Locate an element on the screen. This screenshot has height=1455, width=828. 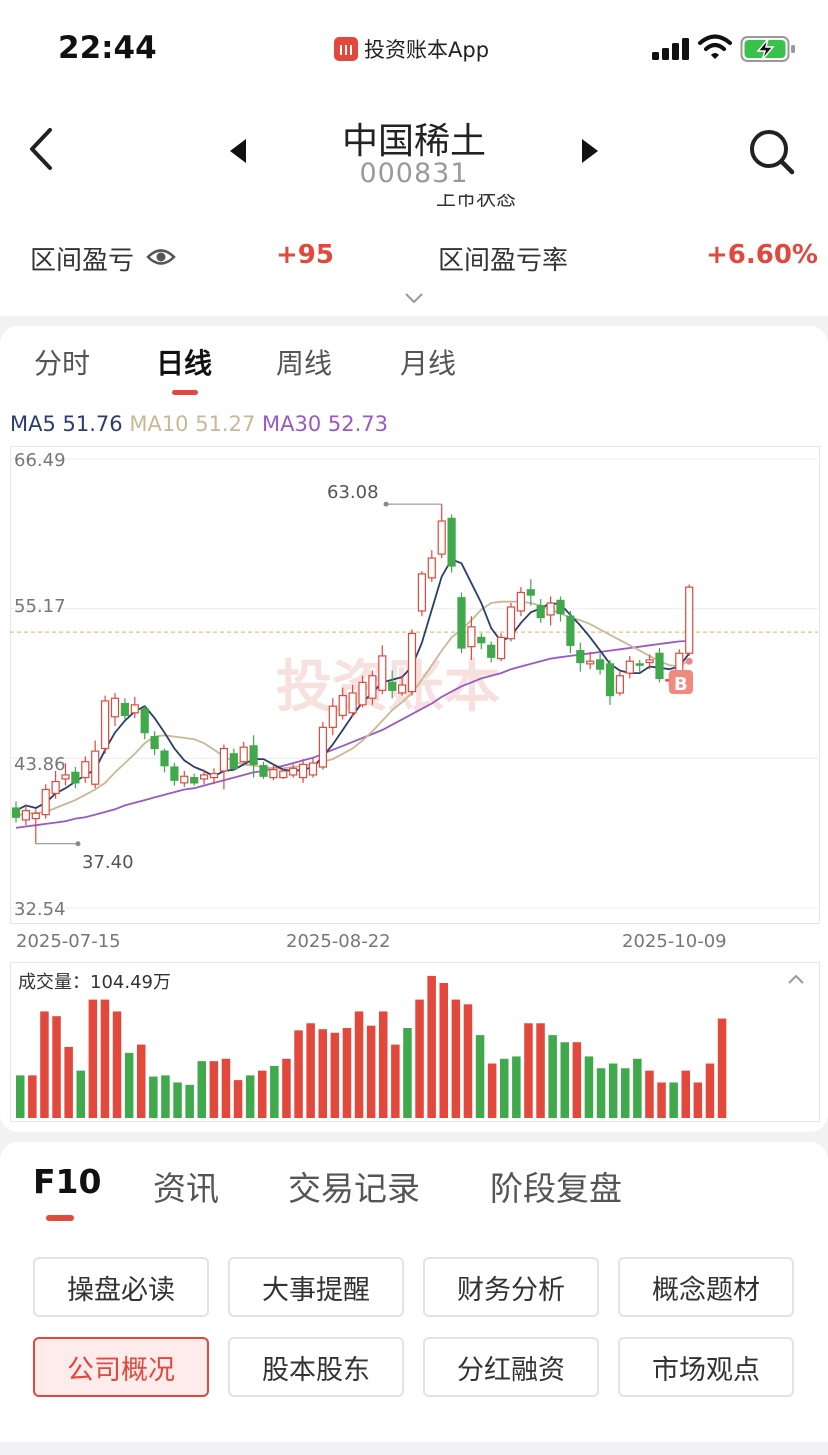
f10-button-concepts: 概念题材 is located at coordinates (706, 1287).